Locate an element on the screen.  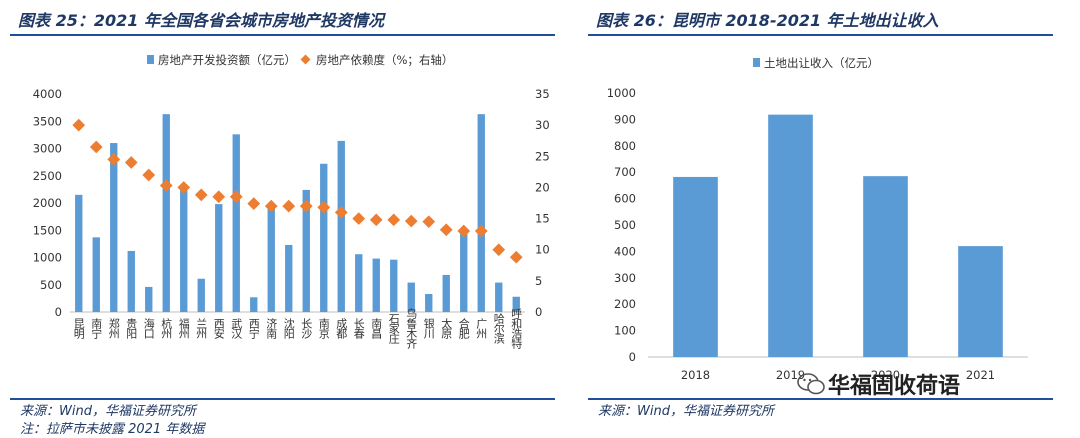
y-tick-label: 300 is located at coordinates (625, 278).